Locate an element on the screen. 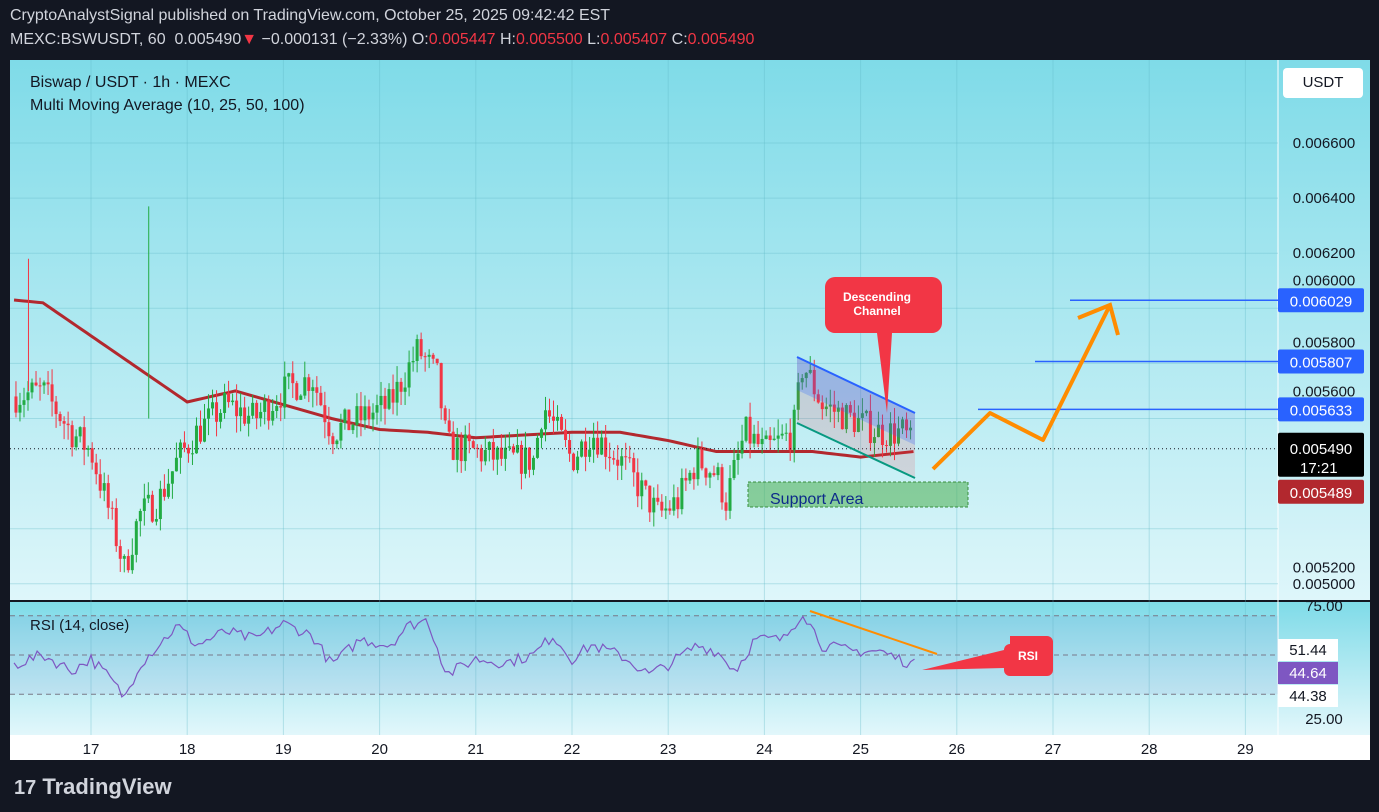 The width and height of the screenshot is (1379, 812). price-tick: 0.006600 is located at coordinates (1324, 143).